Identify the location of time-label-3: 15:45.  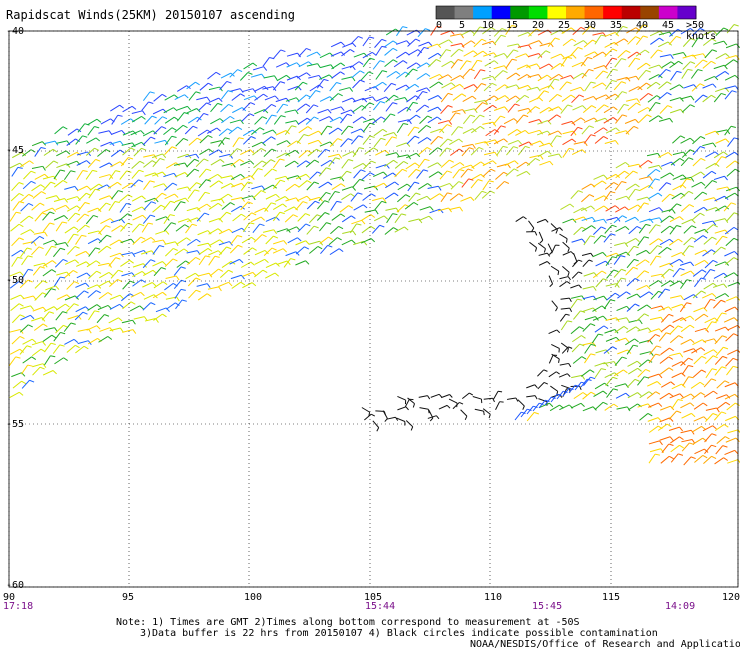
(547, 607).